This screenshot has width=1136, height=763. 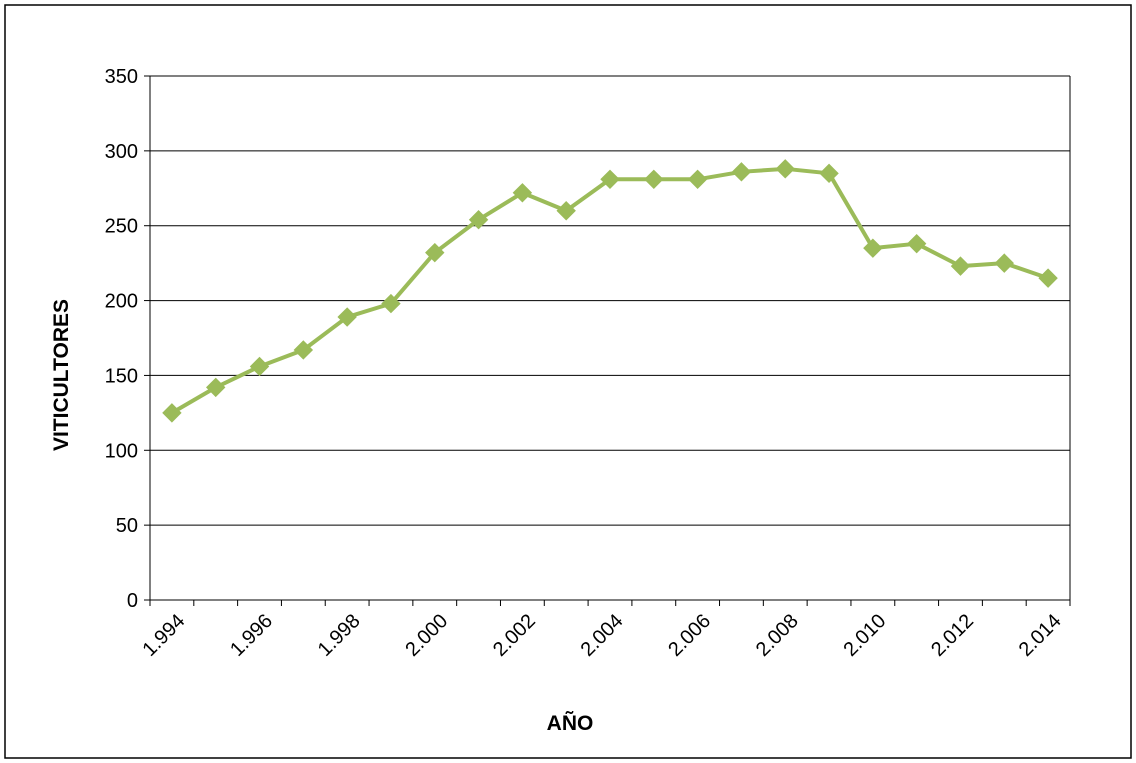 I want to click on y-tick-labels: 0 50 100 150 200 250 300 350, so click(x=121, y=339).